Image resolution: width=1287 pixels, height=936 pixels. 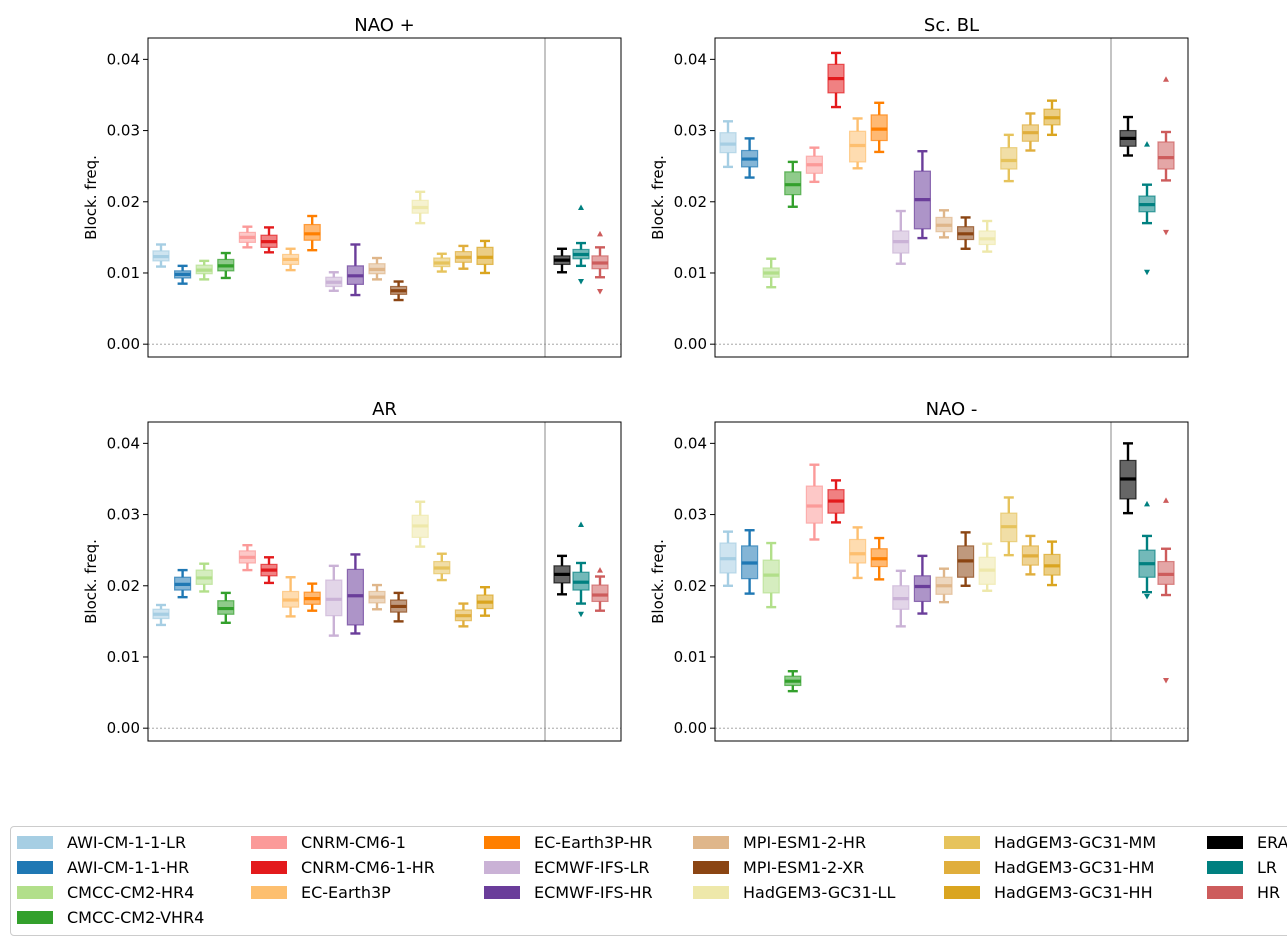 What do you see at coordinates (127, 842) in the screenshot?
I see `legend-label: AWI-CM-1-1-LR` at bounding box center [127, 842].